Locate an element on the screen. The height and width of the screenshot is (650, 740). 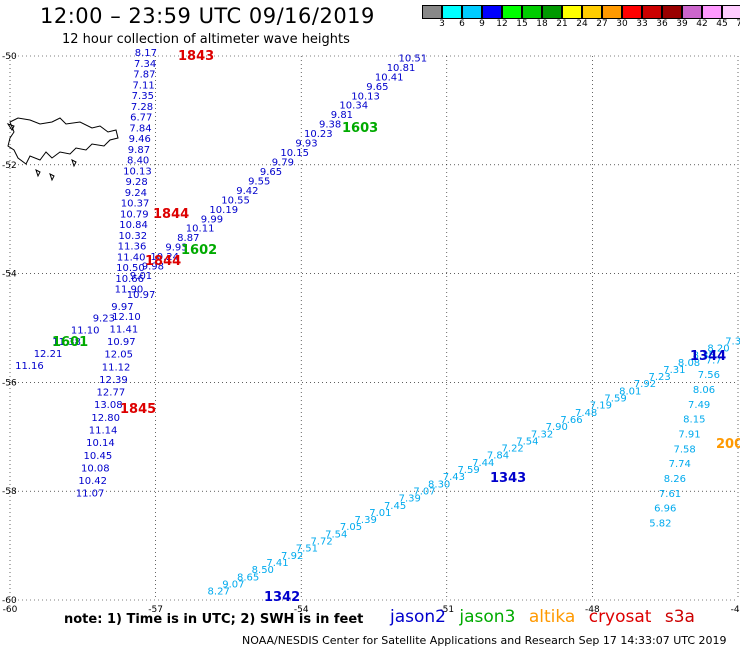
colorbar-tick-label: 15 is located at coordinates (522, 24).